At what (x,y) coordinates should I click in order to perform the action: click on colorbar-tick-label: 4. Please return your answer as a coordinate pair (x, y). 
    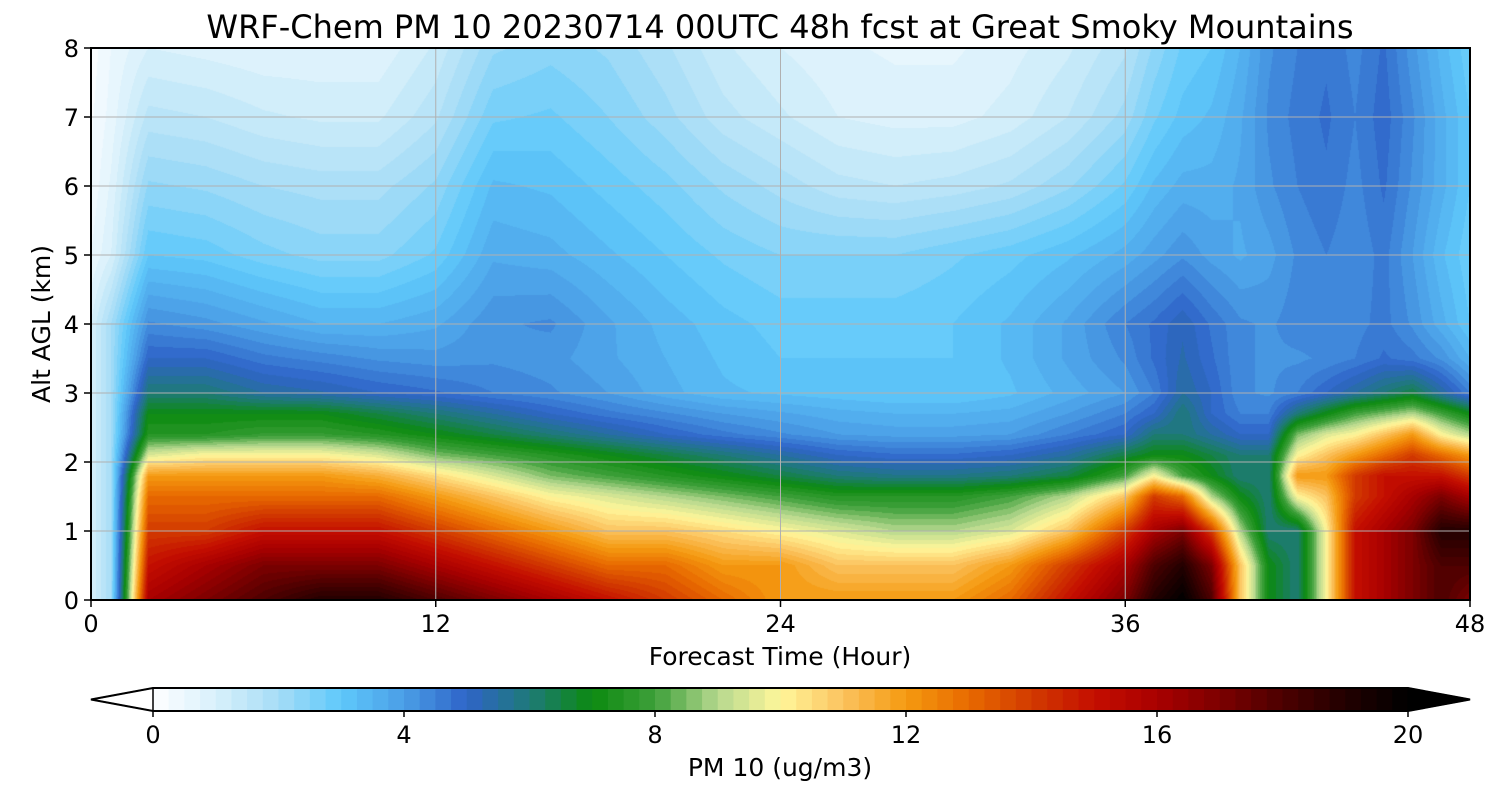
    Looking at the image, I should click on (403, 735).